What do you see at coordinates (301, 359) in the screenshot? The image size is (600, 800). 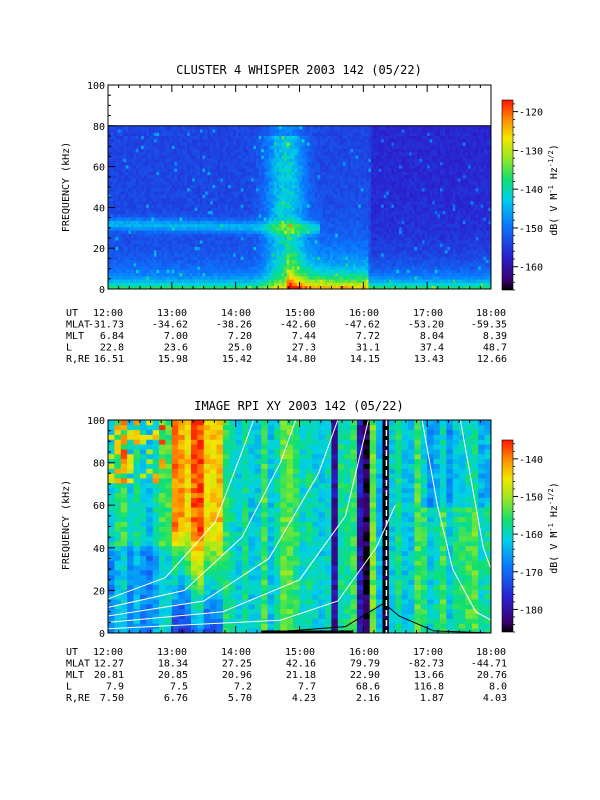 I see `ephemeris-value: 14.80` at bounding box center [301, 359].